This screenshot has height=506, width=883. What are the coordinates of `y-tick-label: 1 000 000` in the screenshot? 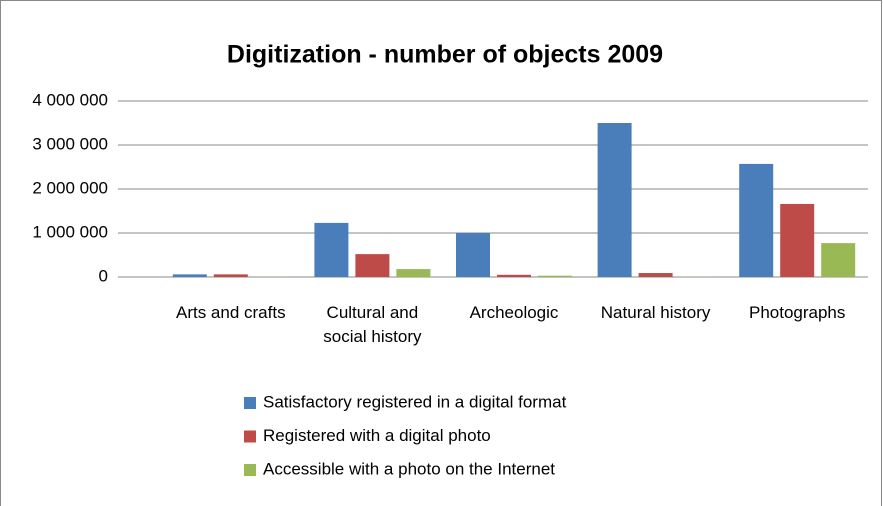 It's located at (70, 231).